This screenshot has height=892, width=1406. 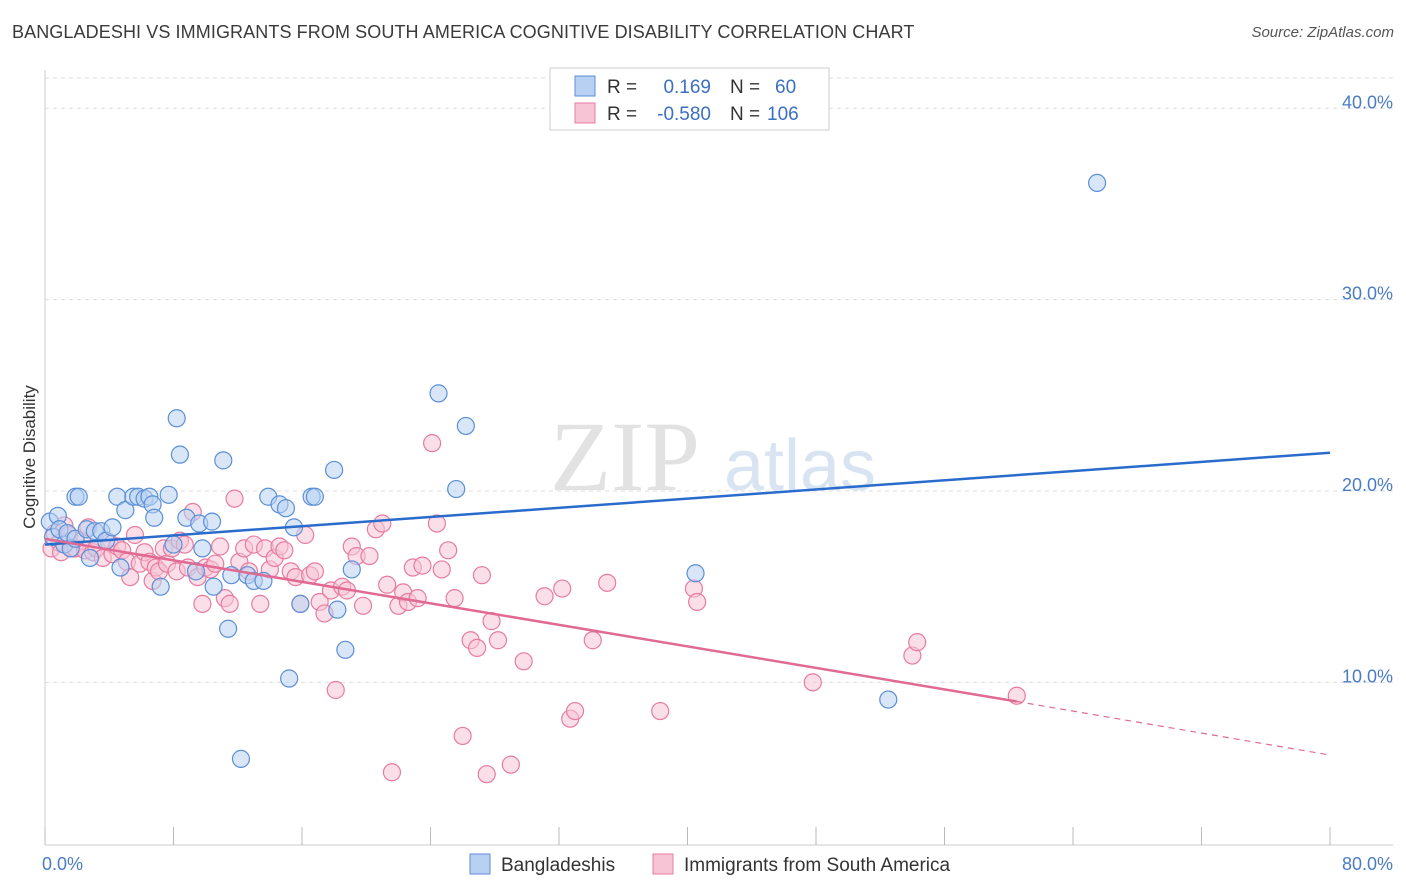 What do you see at coordinates (622, 114) in the screenshot?
I see `legend-r-label-pink: R =` at bounding box center [622, 114].